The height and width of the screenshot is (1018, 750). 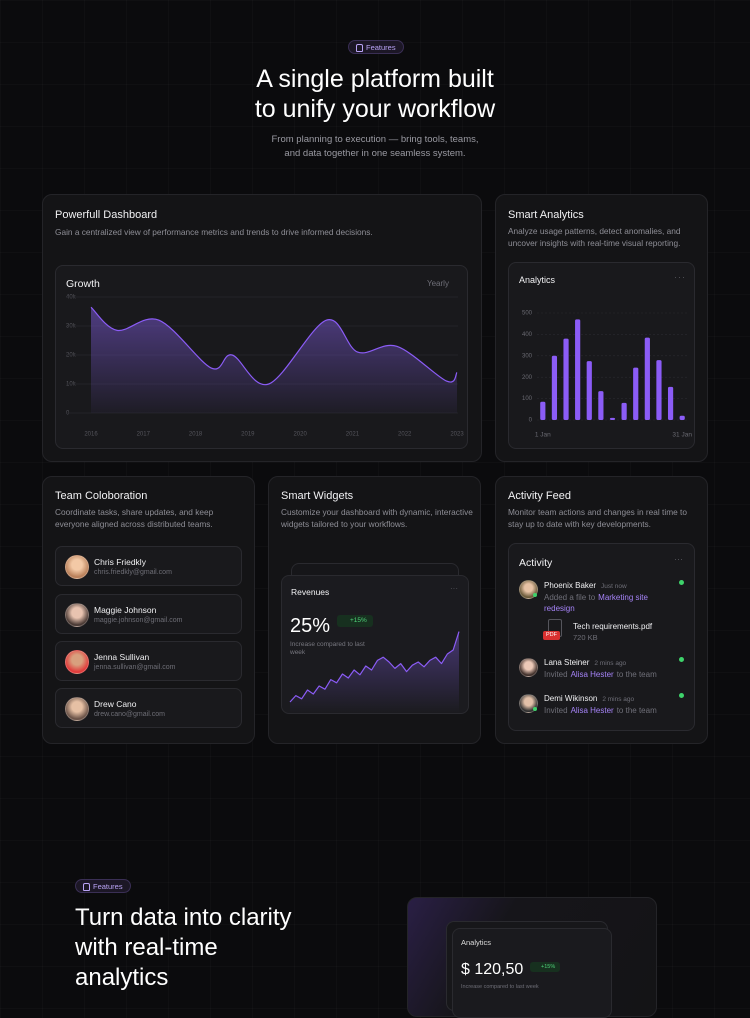 I want to click on member-email: chris.friedkly@gmail.com, so click(x=133, y=572).